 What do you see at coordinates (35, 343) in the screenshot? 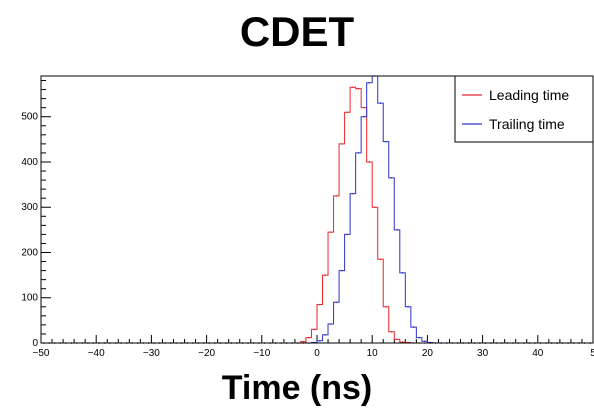
I see `y-tick-label: 0` at bounding box center [35, 343].